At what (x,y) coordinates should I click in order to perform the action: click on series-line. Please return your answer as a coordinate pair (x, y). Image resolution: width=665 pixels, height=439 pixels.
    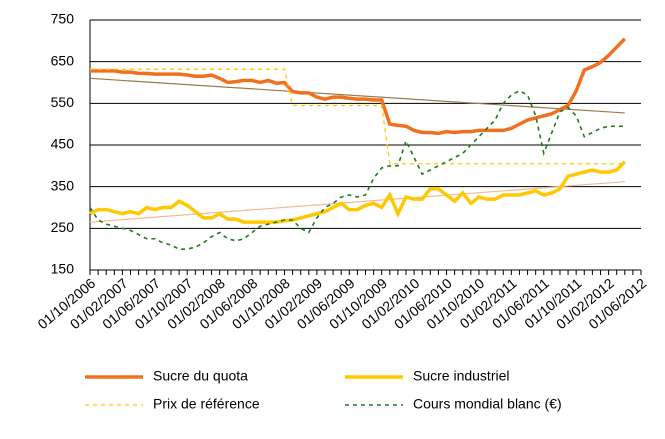
    Looking at the image, I should click on (358, 192).